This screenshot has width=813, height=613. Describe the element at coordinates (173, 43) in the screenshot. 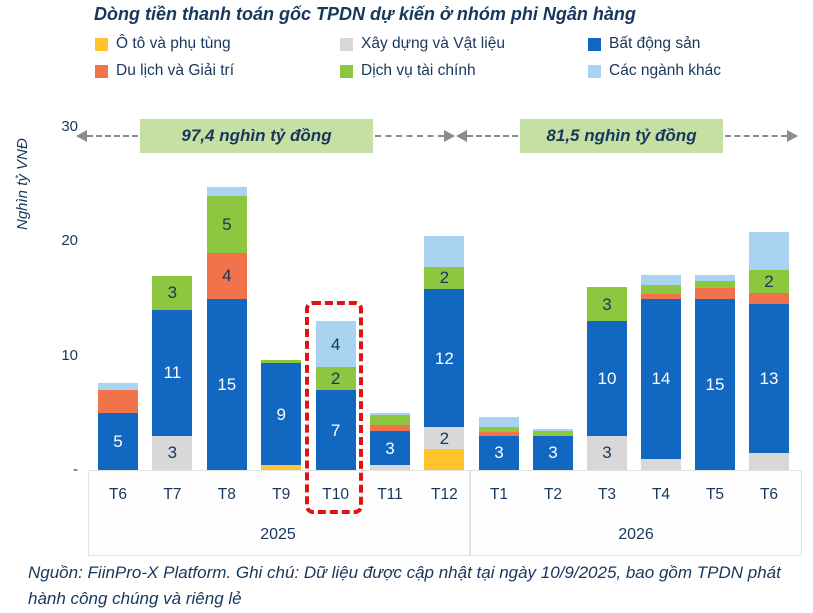

I see `legend-label: Ô tô và phụ tùng` at that location.